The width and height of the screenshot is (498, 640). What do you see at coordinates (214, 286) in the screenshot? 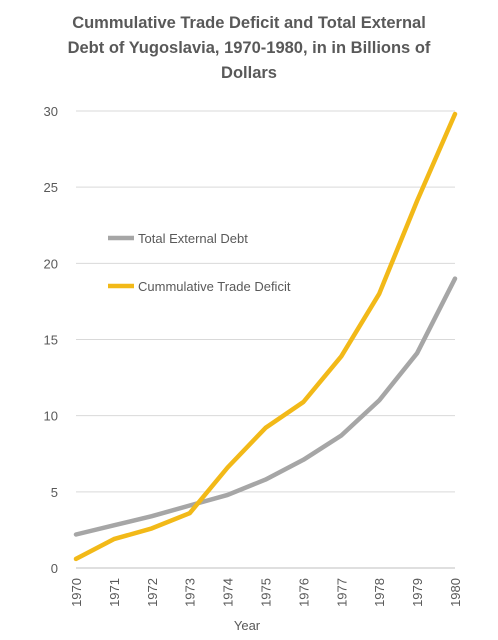
I see `legend-label: Cummulative Trade Deficit` at bounding box center [214, 286].